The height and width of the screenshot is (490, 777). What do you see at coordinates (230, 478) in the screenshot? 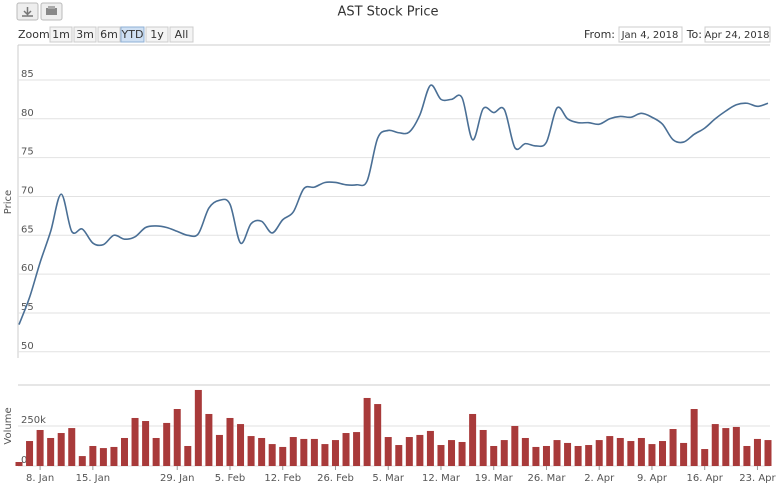
I see `x-tick-label: 5. Feb` at bounding box center [230, 478].